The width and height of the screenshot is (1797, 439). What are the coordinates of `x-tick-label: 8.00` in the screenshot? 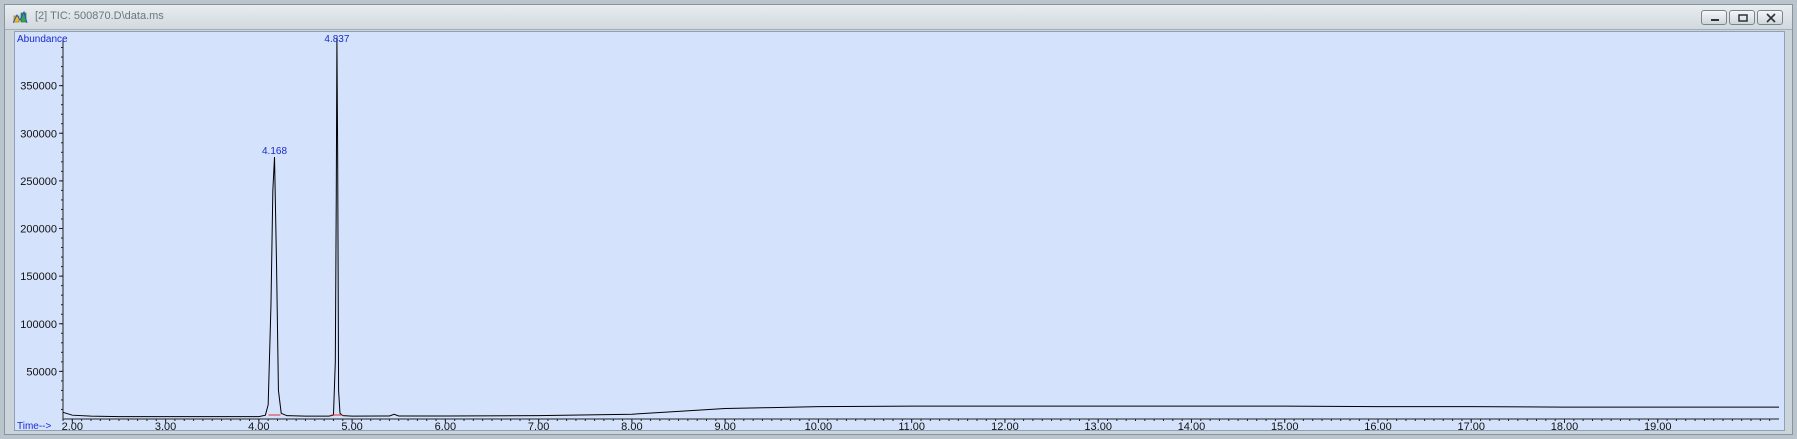 It's located at (631, 425).